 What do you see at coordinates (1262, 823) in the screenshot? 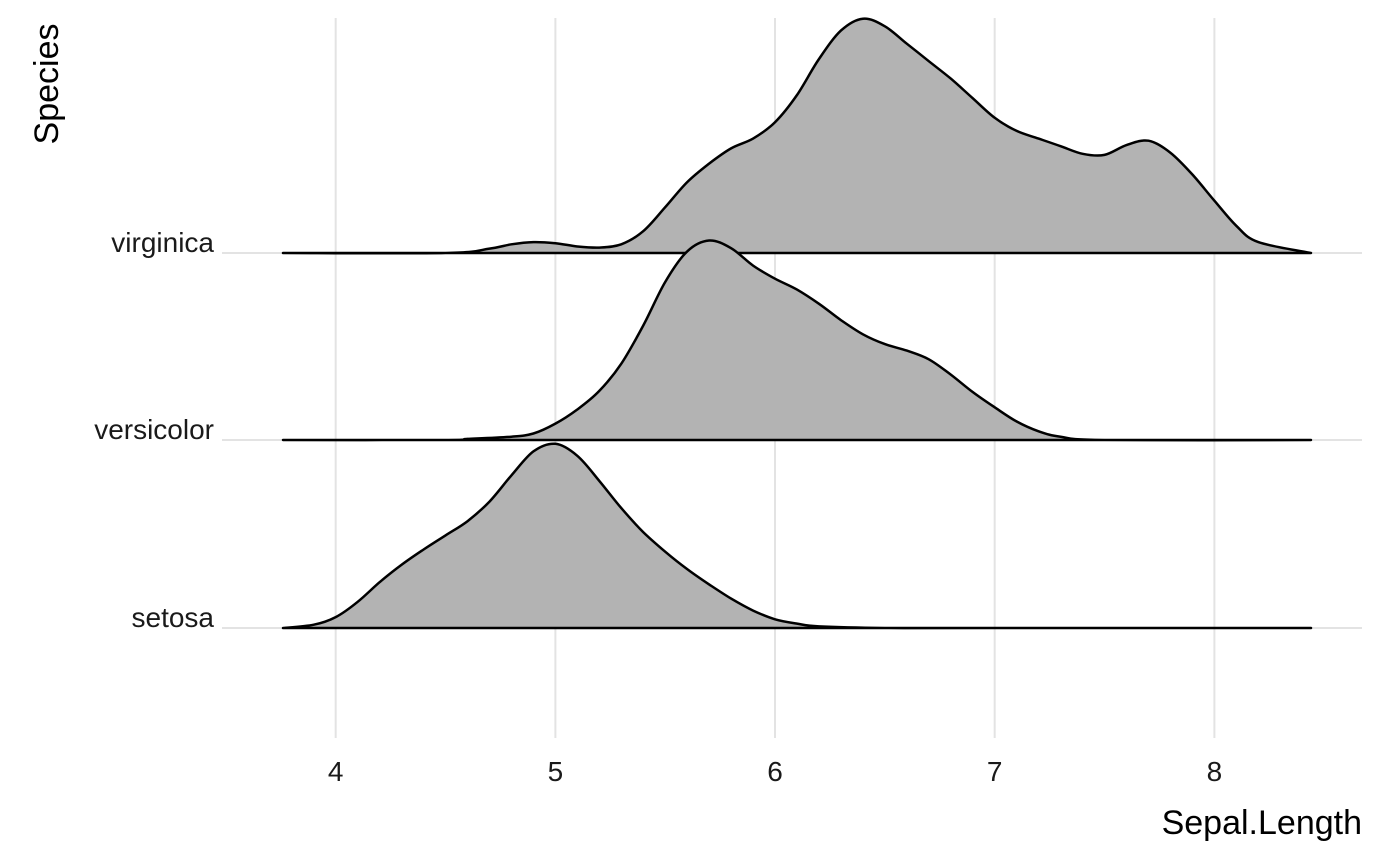
I see `x-axis-title: Sepal.Length` at bounding box center [1262, 823].